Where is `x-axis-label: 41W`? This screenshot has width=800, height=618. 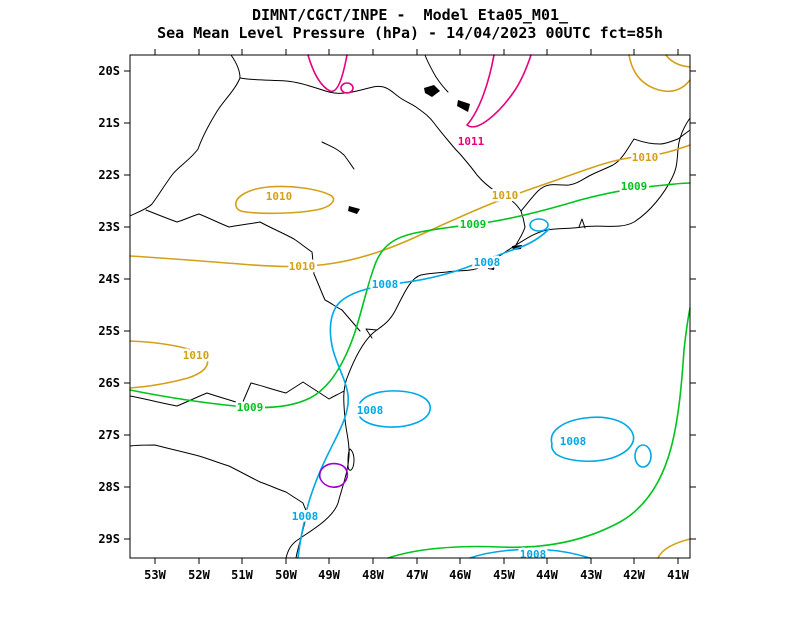 x-axis-label: 41W is located at coordinates (678, 575).